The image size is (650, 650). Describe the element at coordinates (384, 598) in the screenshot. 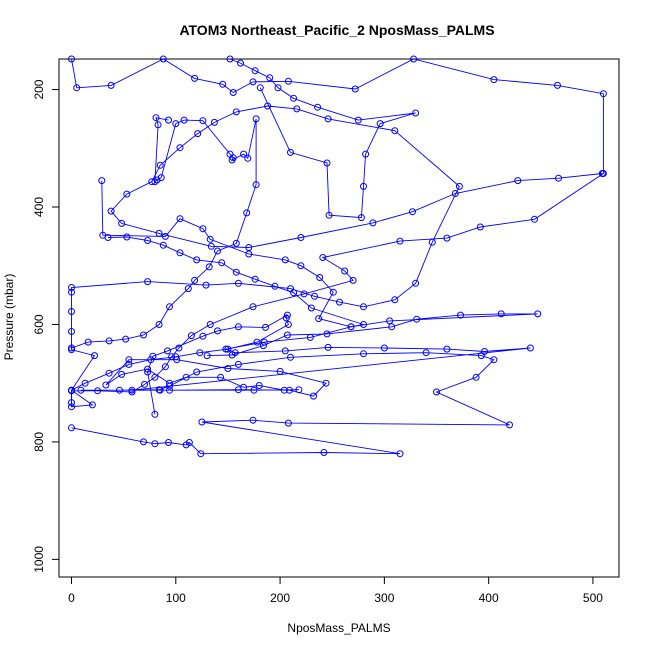

I see `x-tick-label: 300` at that location.